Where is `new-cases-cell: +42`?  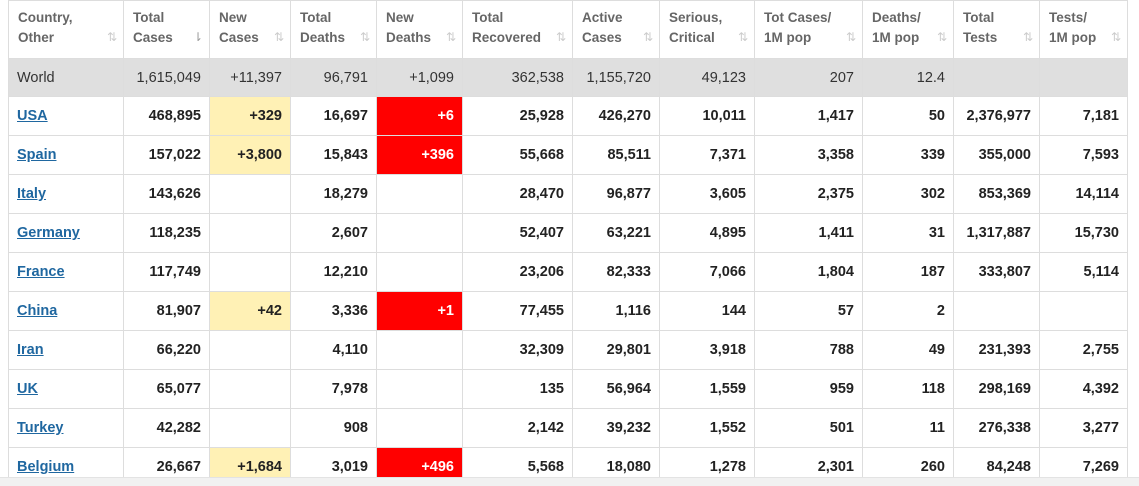
new-cases-cell: +42 is located at coordinates (250, 311).